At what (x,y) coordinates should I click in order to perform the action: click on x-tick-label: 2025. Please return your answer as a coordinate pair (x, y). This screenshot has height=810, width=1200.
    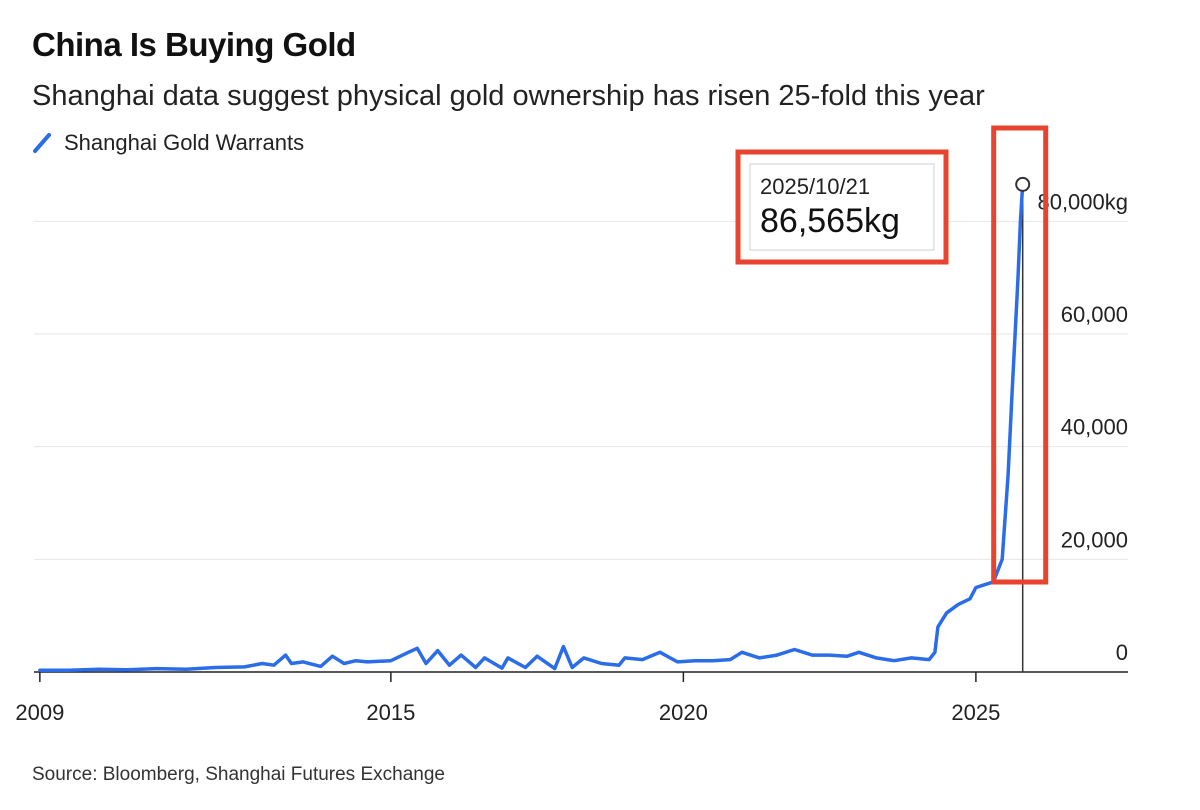
    Looking at the image, I should click on (975, 712).